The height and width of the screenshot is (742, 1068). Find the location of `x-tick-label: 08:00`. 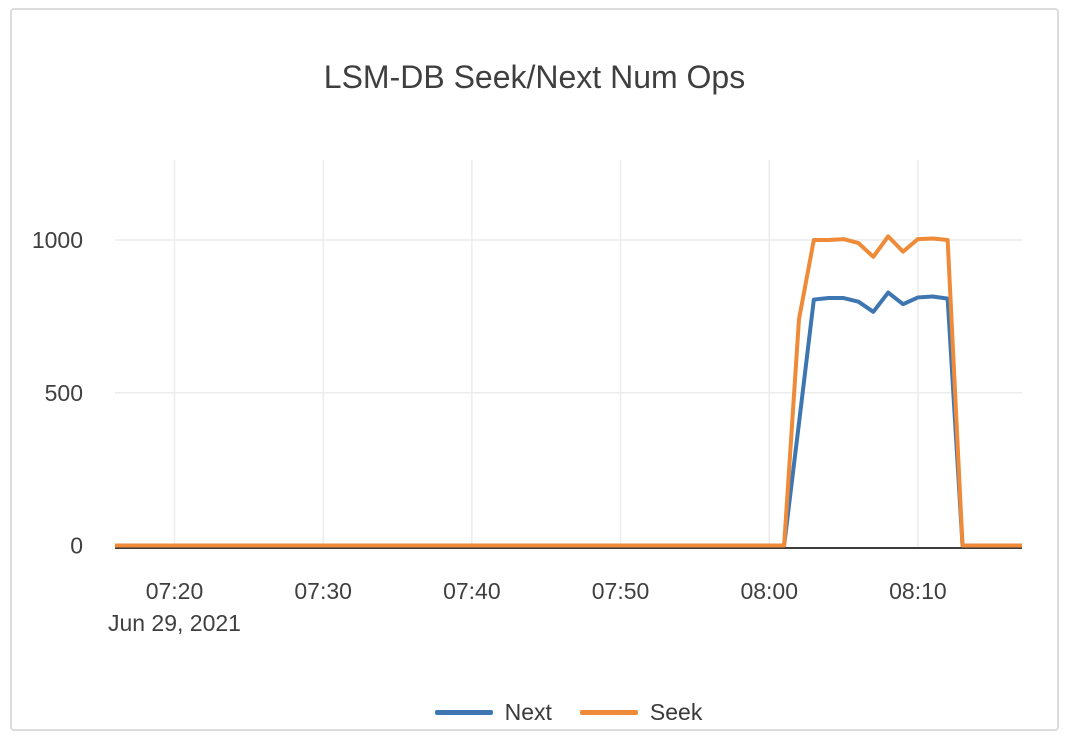

x-tick-label: 08:00 is located at coordinates (769, 591).